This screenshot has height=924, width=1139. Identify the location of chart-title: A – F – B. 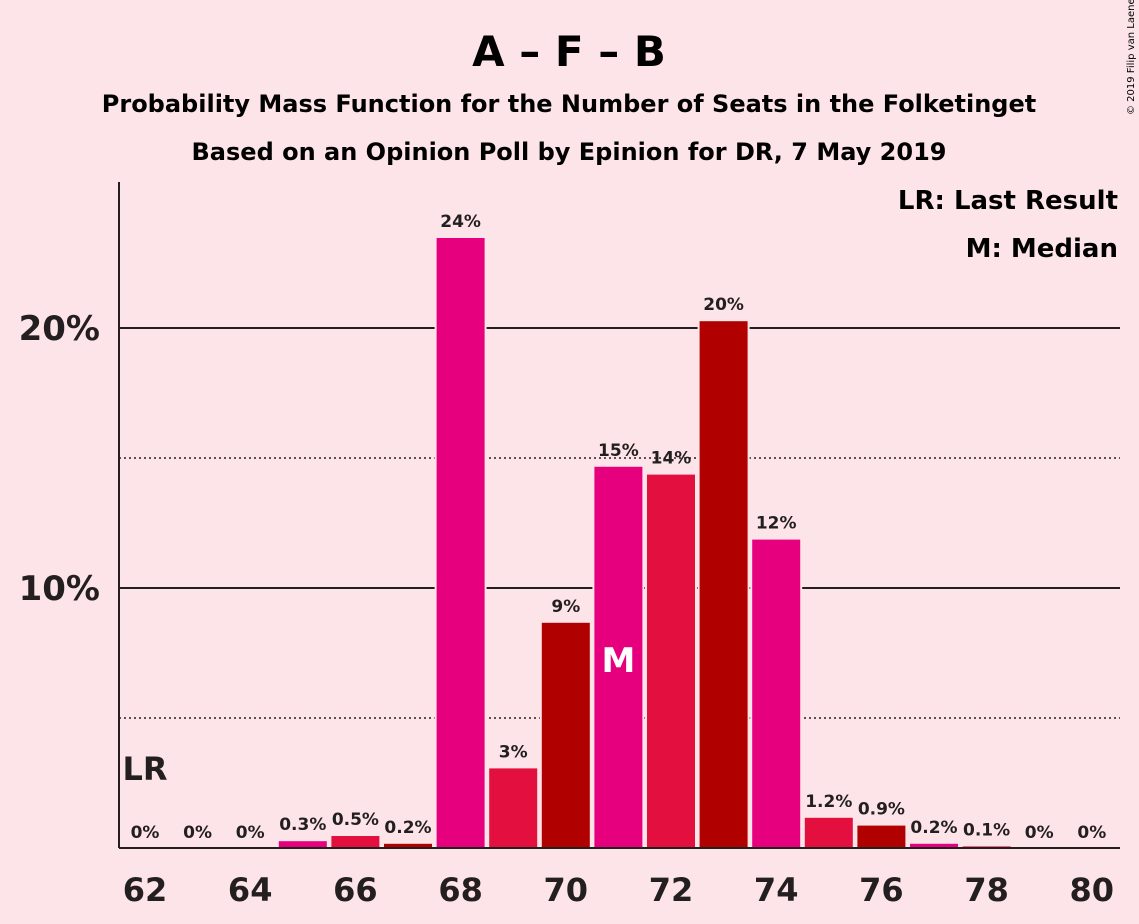
(569, 51).